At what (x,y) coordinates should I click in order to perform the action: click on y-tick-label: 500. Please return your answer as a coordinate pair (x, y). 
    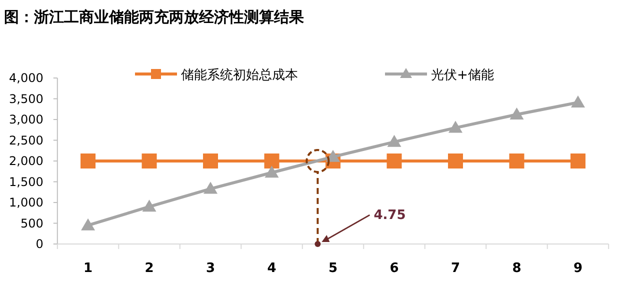
    Looking at the image, I should click on (32, 223).